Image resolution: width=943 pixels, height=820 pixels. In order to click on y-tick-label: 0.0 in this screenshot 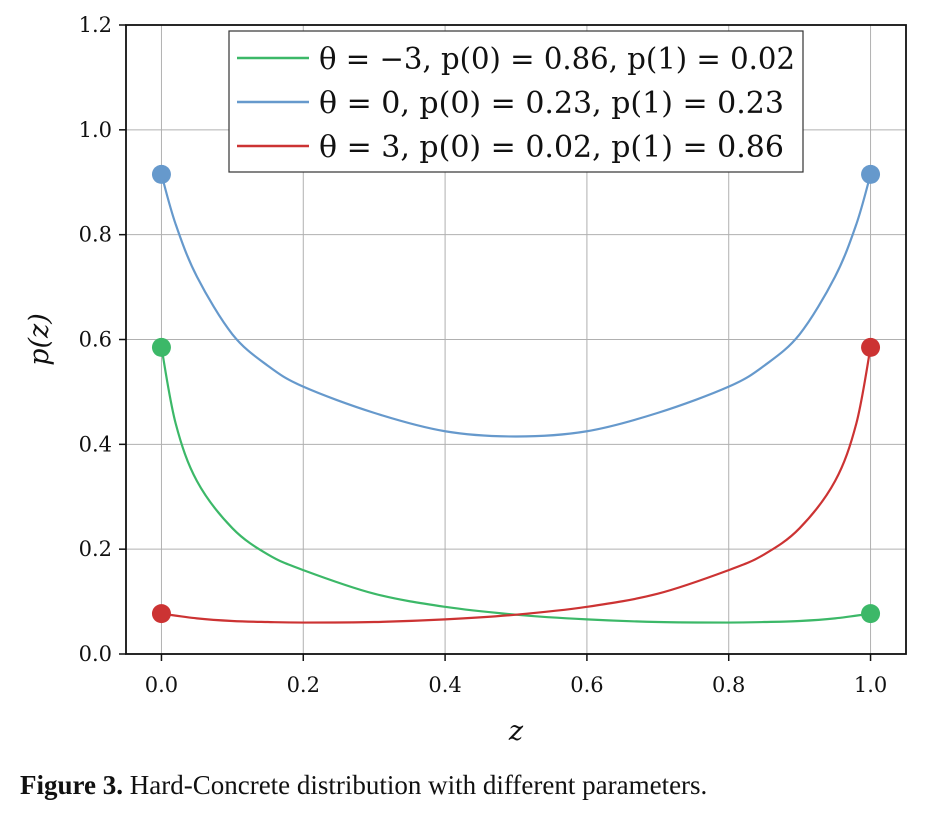, I will do `click(95, 654)`.